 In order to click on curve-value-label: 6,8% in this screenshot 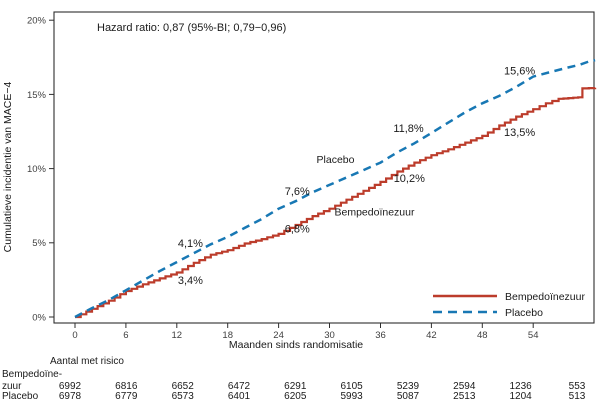, I will do `click(297, 230)`.